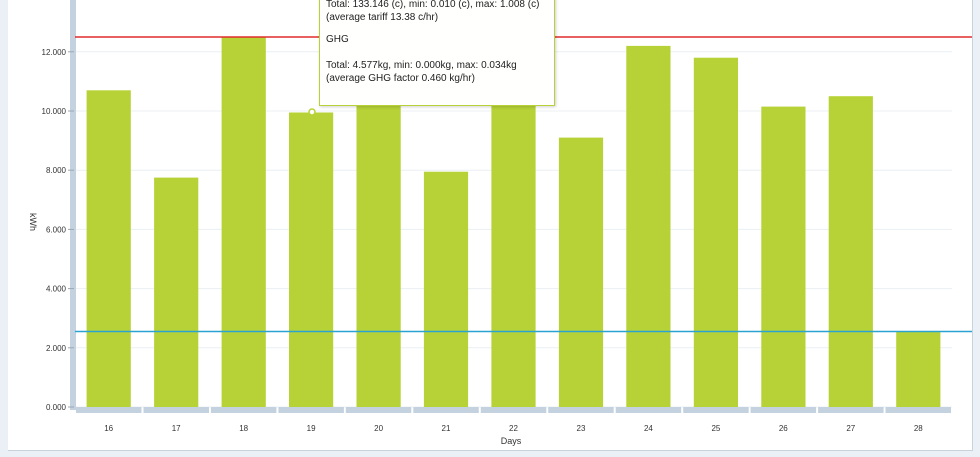 The width and height of the screenshot is (980, 457). I want to click on x-tick-label: 20, so click(378, 428).